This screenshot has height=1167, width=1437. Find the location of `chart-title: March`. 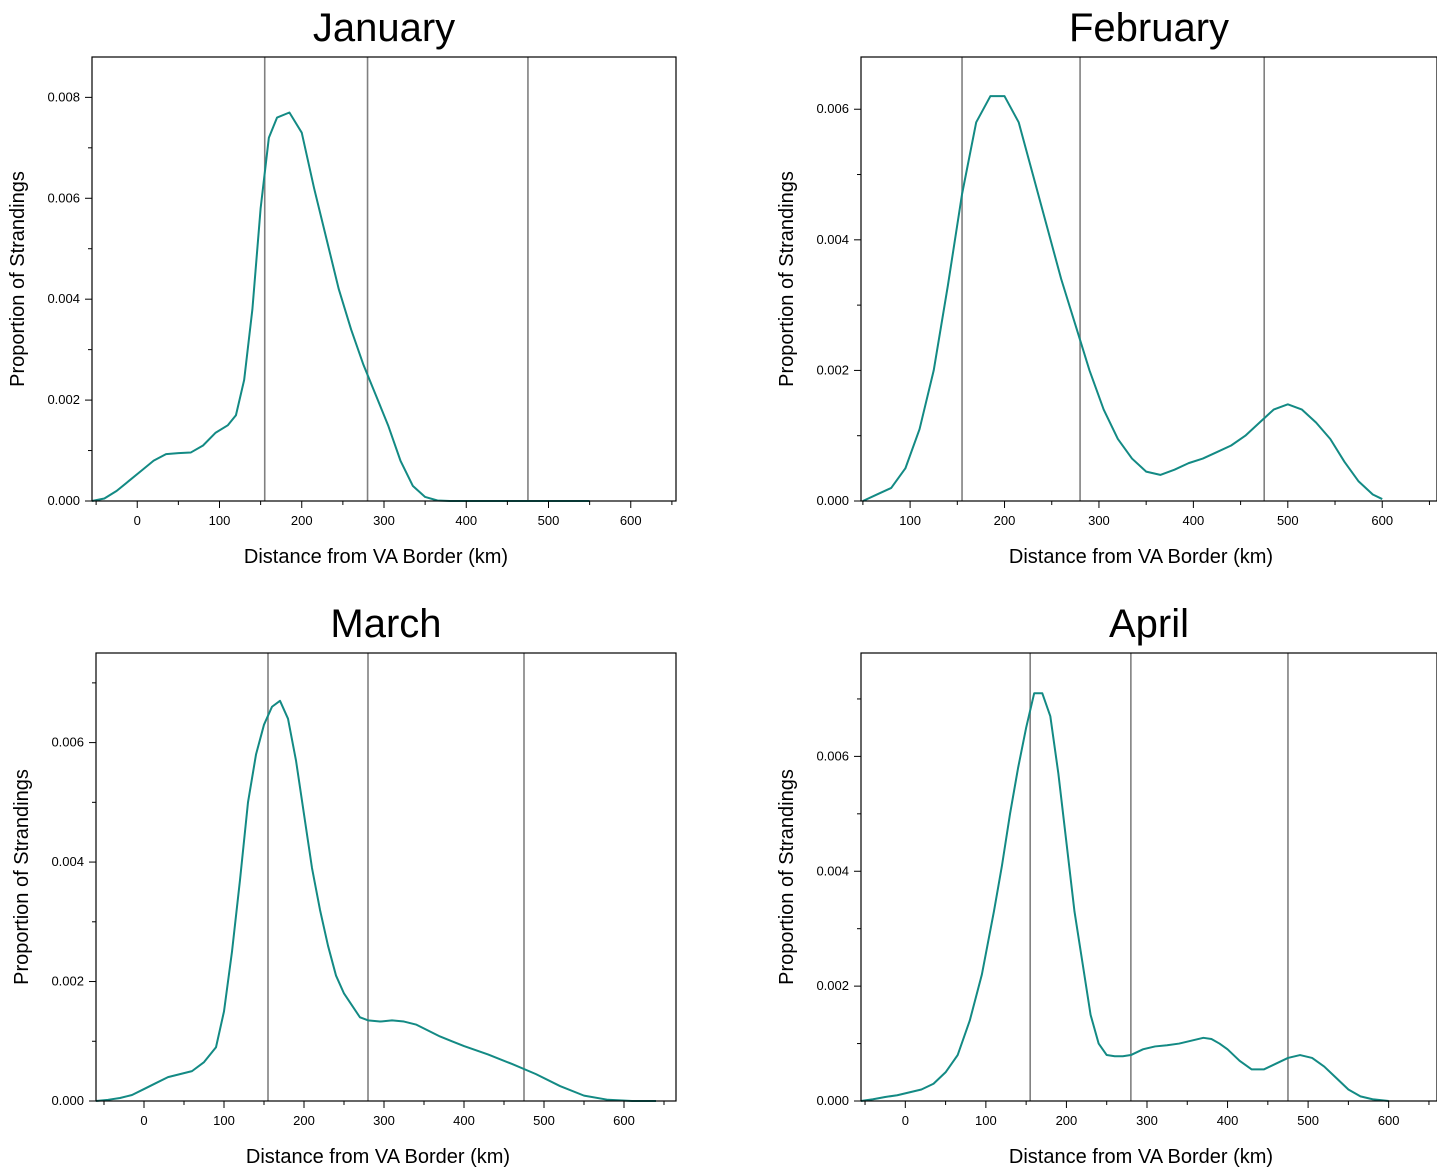

chart-title: March is located at coordinates (385, 624).